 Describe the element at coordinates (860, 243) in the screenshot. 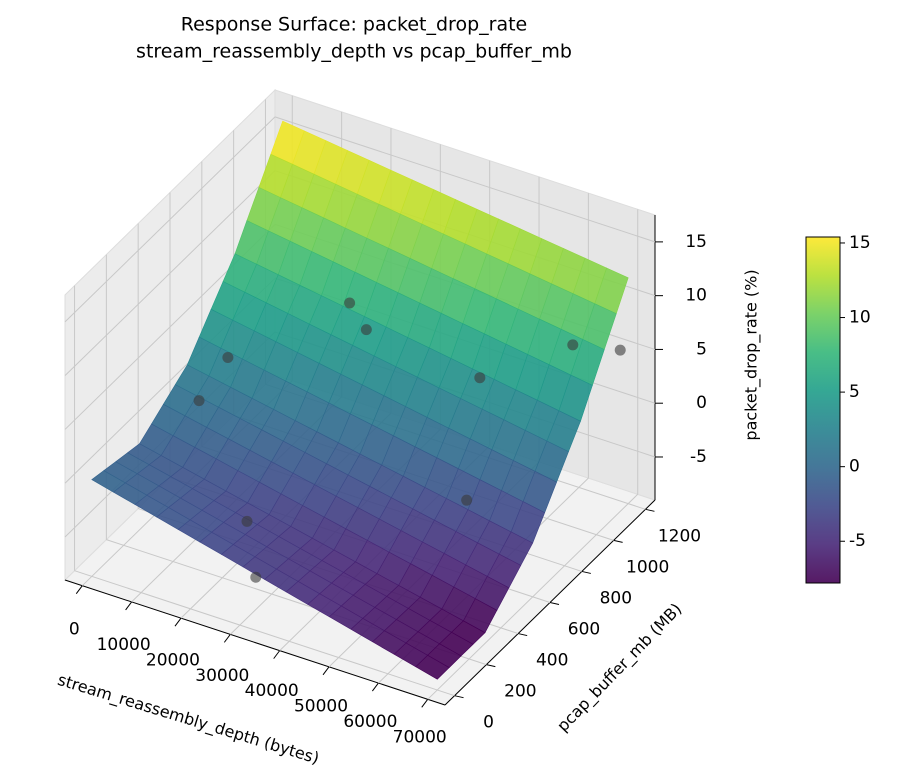

I see `colorbar-tick-label: 15` at that location.